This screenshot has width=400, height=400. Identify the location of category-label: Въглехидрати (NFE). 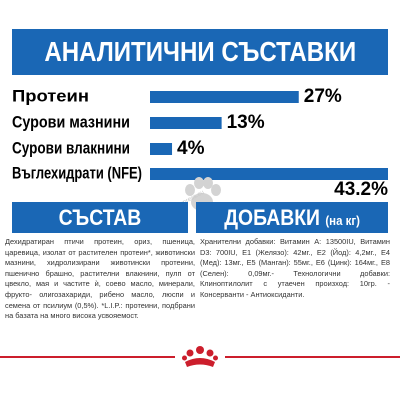
(77, 172).